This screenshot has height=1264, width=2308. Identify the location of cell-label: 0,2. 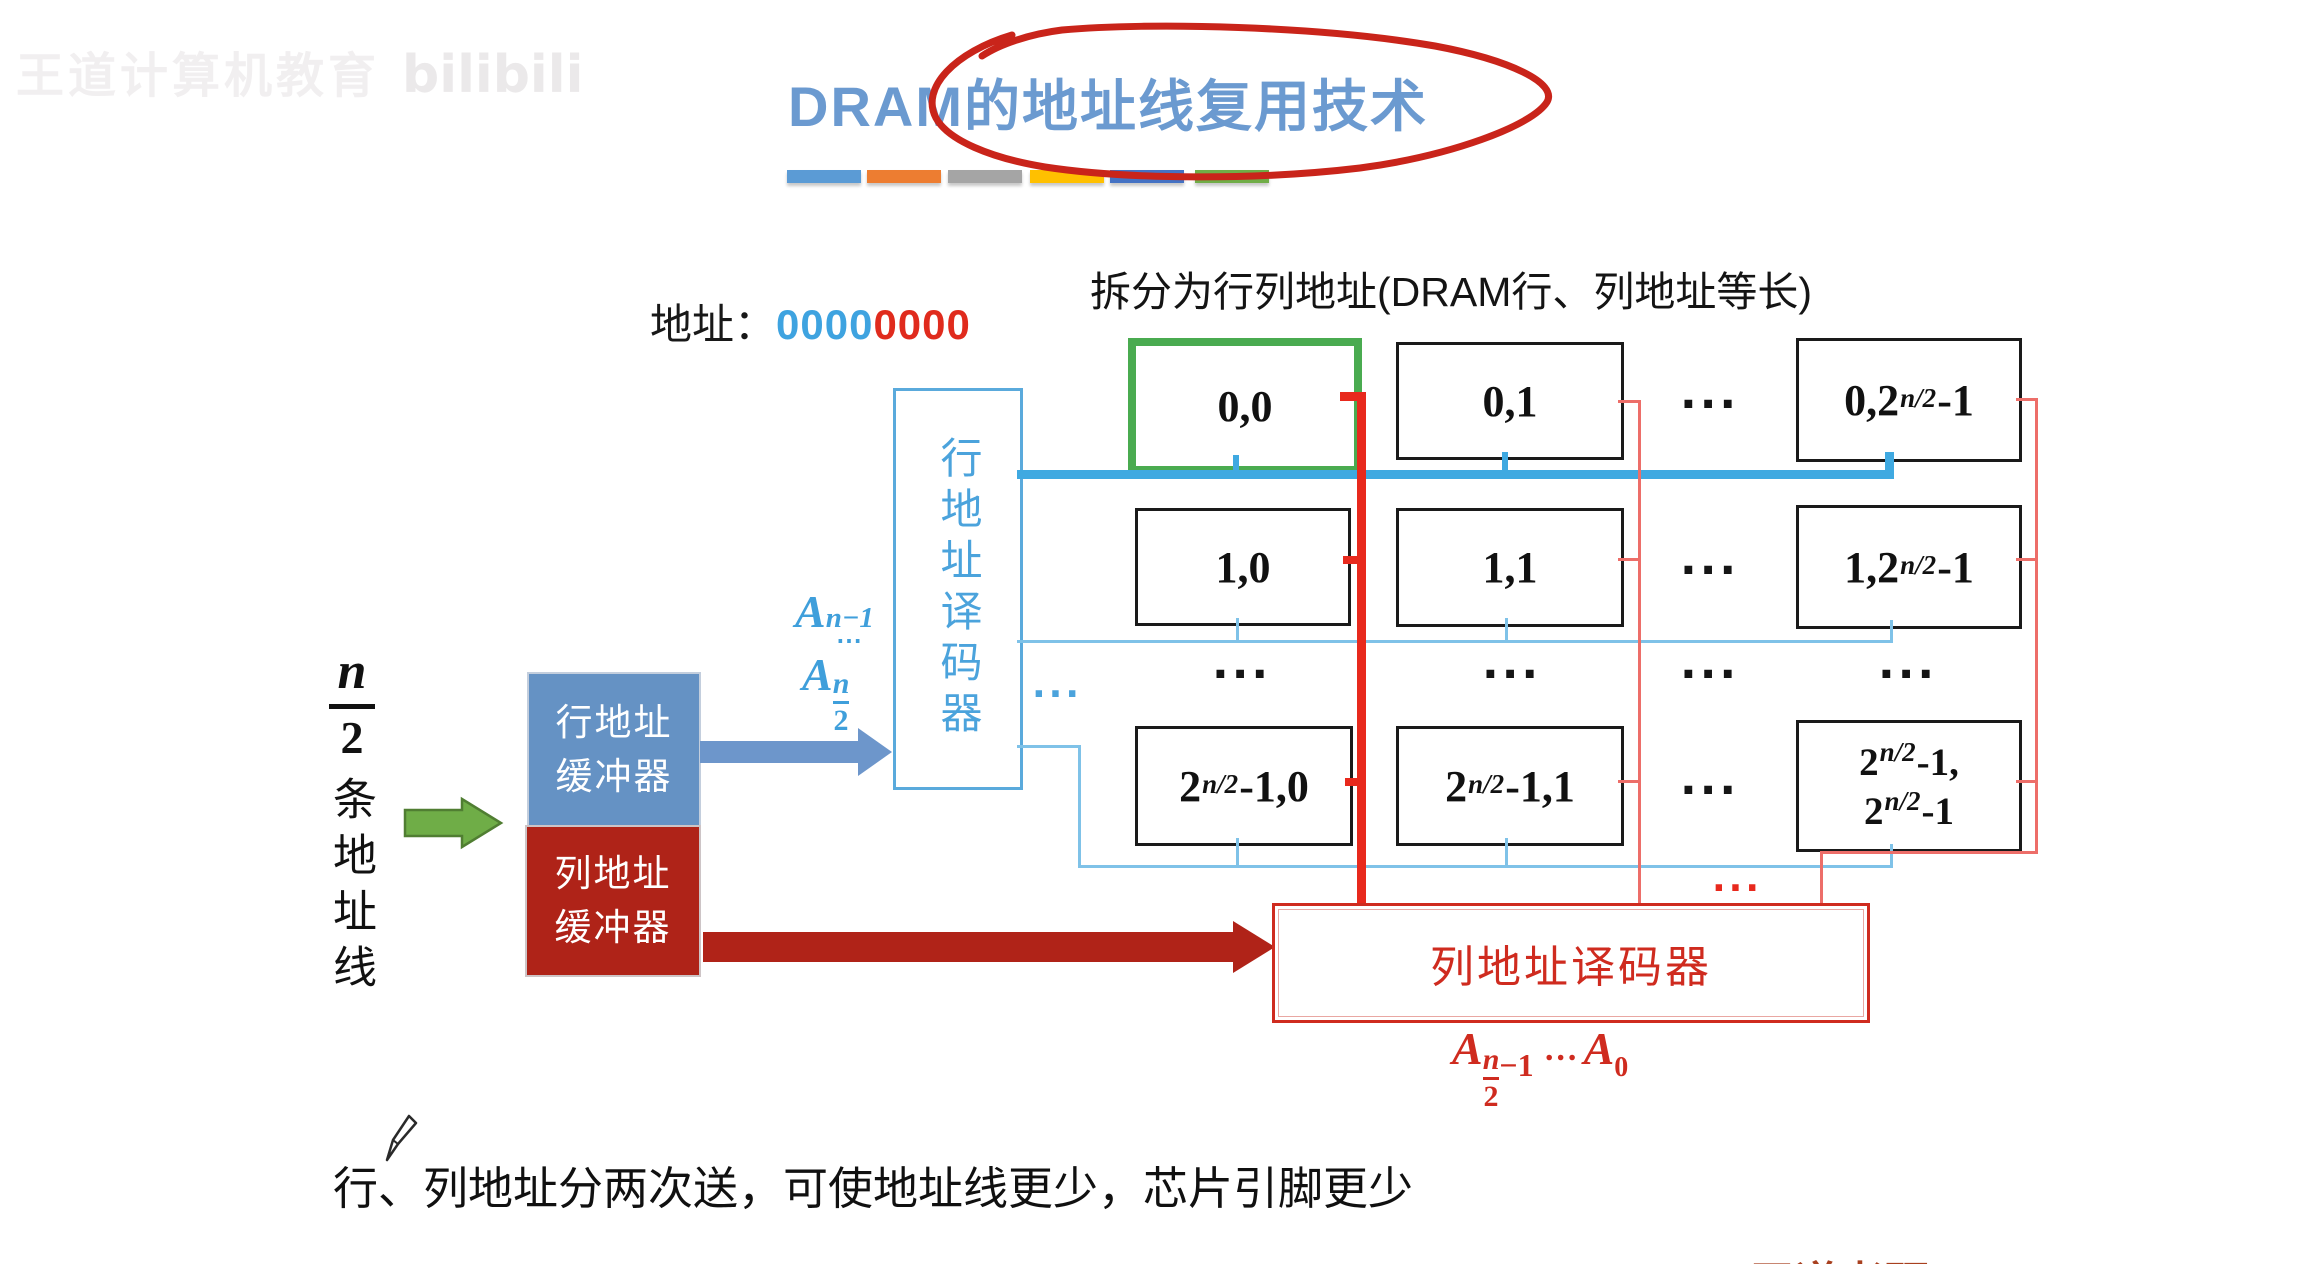
(1872, 400).